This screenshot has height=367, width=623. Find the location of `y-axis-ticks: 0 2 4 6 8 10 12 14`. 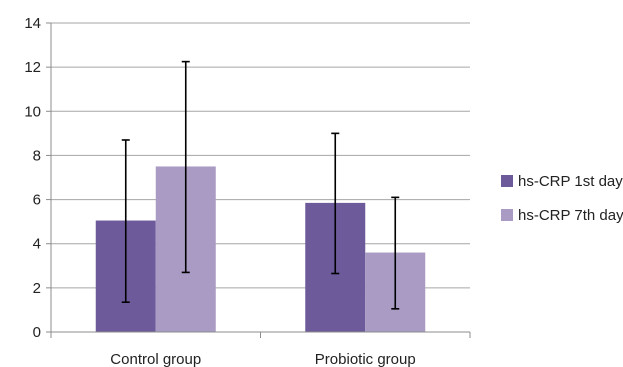

y-axis-ticks: 0 2 4 6 8 10 12 14 is located at coordinates (37, 178).